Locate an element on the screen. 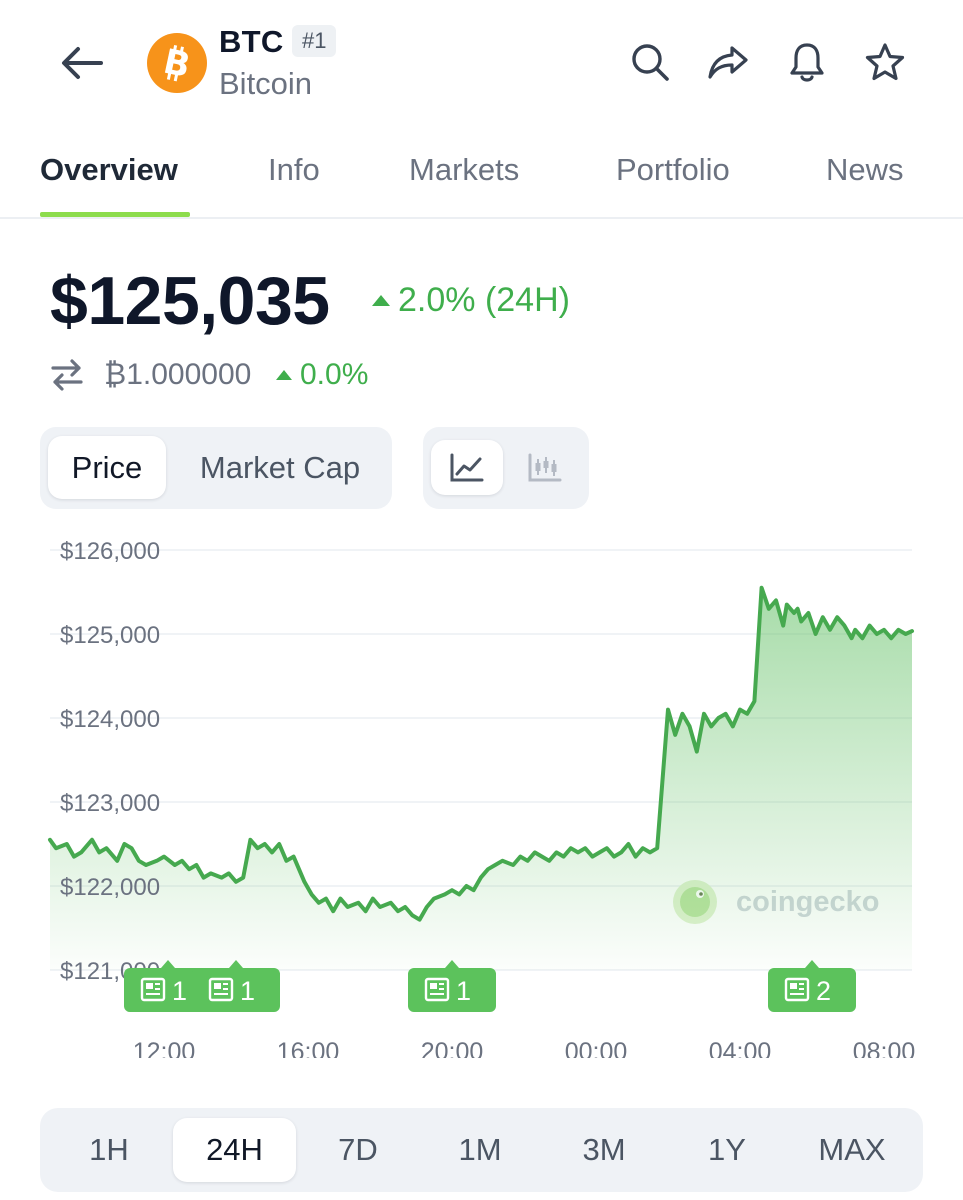  tab-news: News is located at coordinates (865, 169).